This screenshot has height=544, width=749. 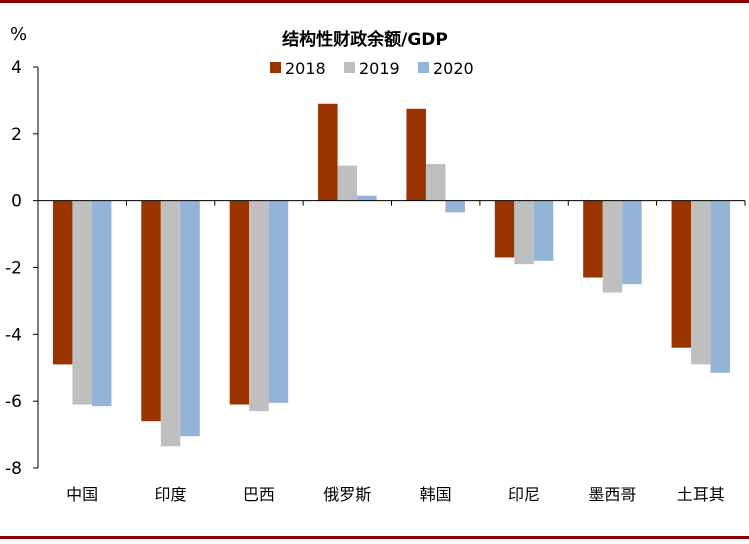 I want to click on x-category-label: 印尼, so click(x=524, y=494).